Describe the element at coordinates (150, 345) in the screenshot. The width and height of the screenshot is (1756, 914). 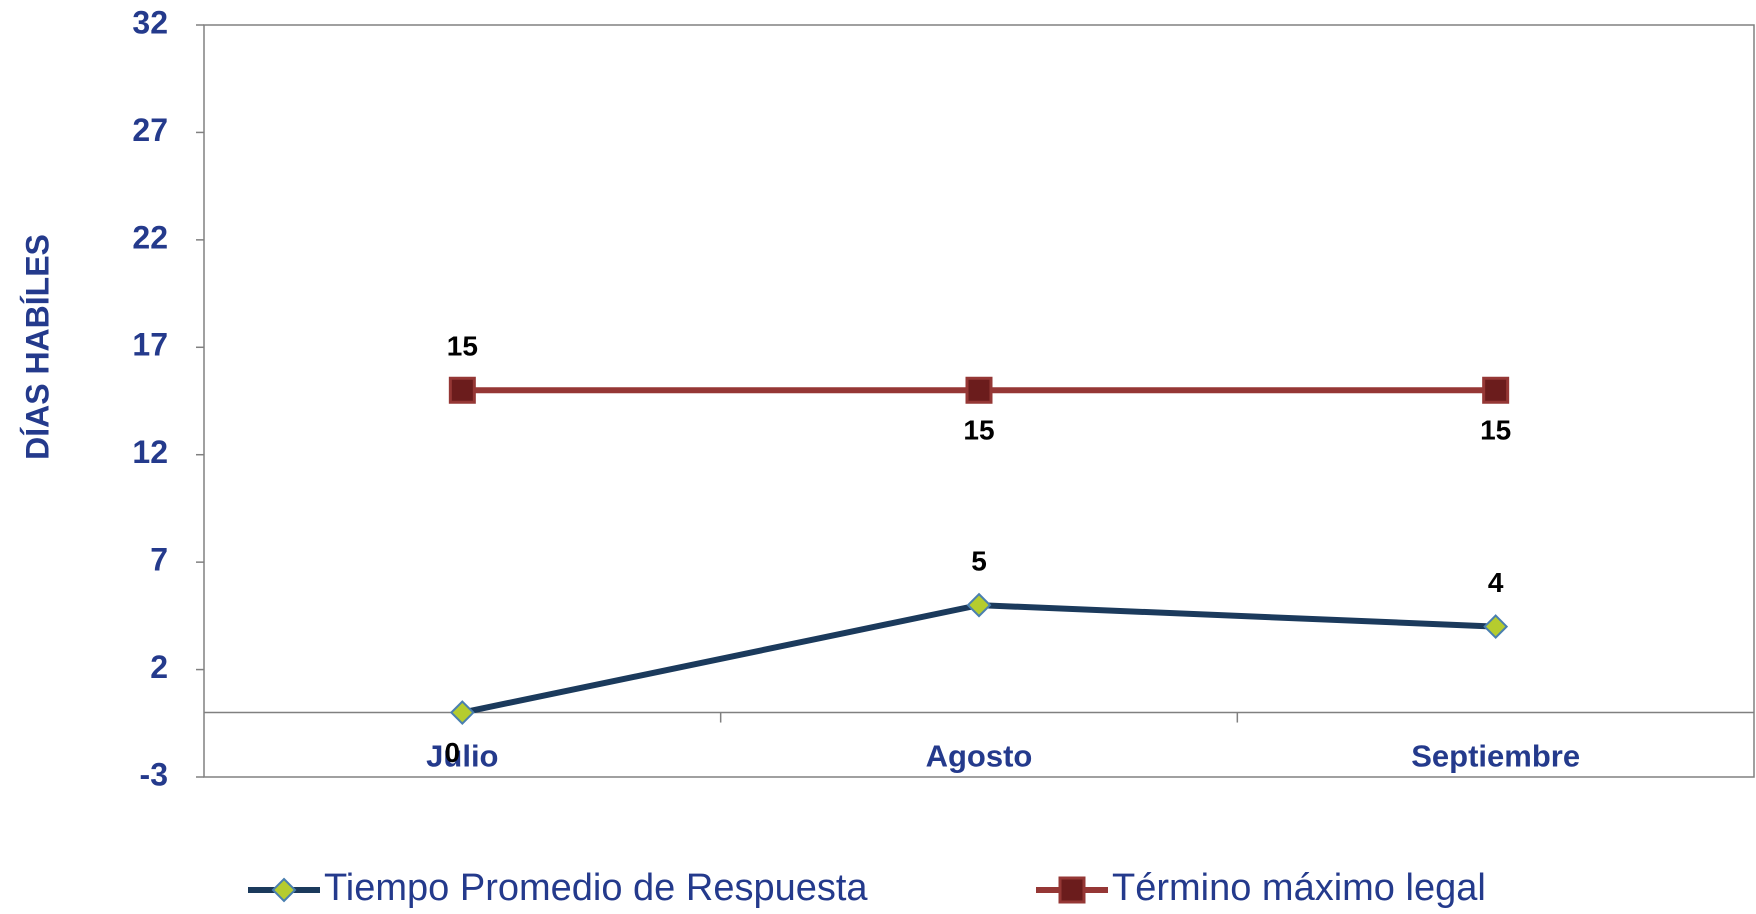
I see `y-tick-label: 17` at that location.